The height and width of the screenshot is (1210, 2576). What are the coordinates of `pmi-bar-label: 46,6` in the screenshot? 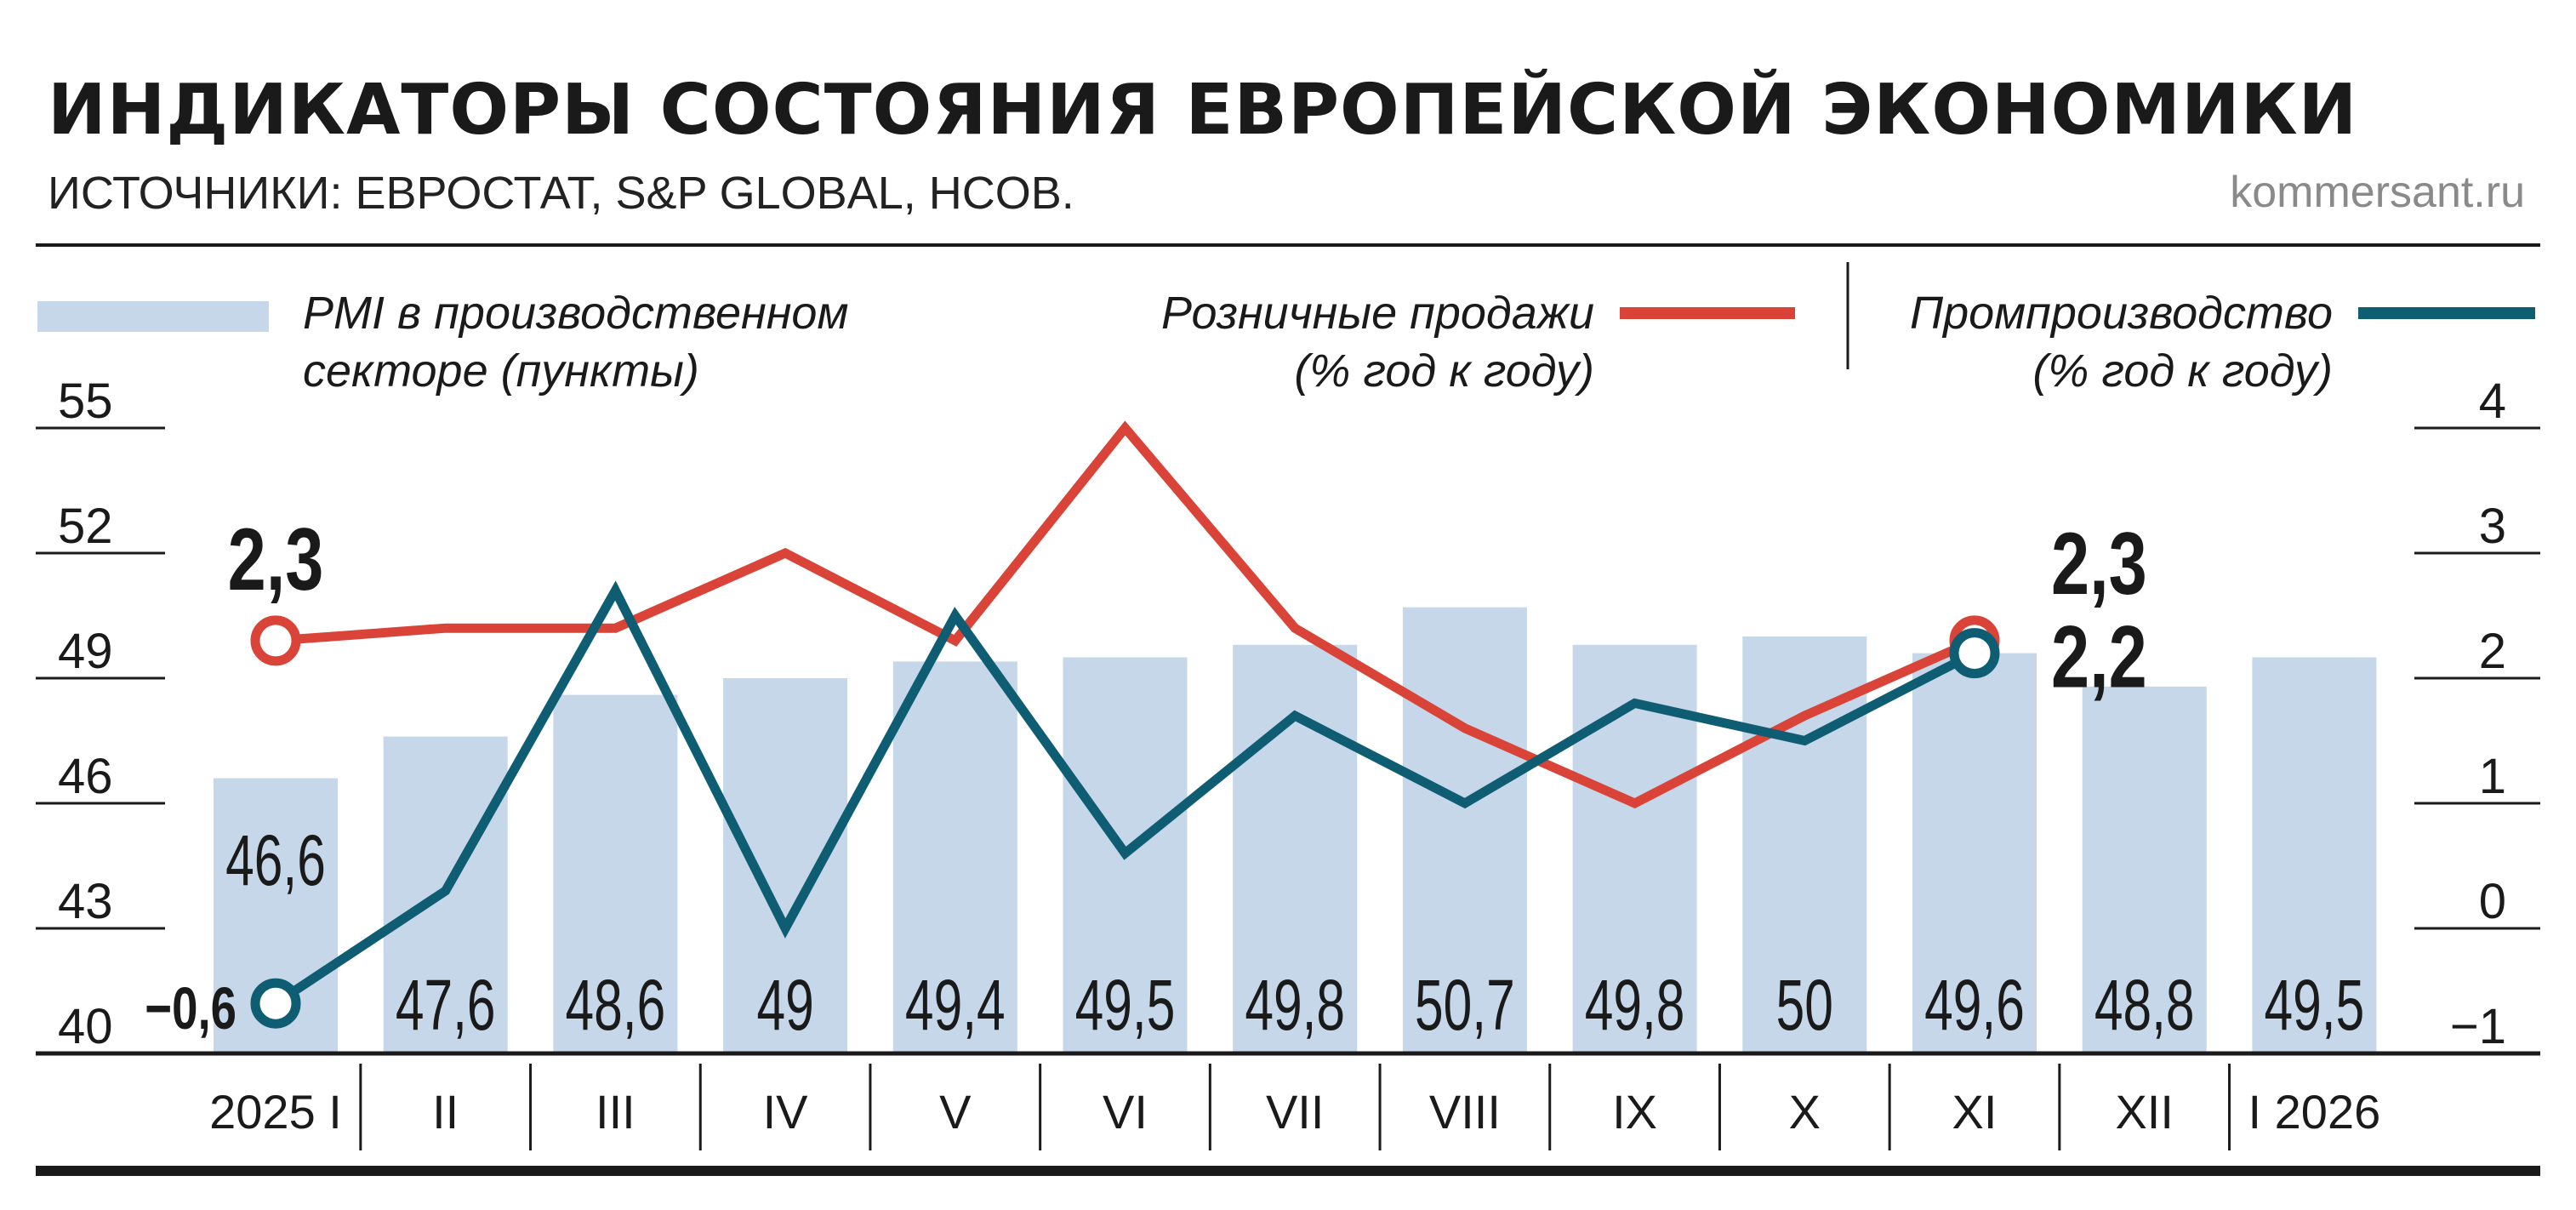 It's located at (275, 860).